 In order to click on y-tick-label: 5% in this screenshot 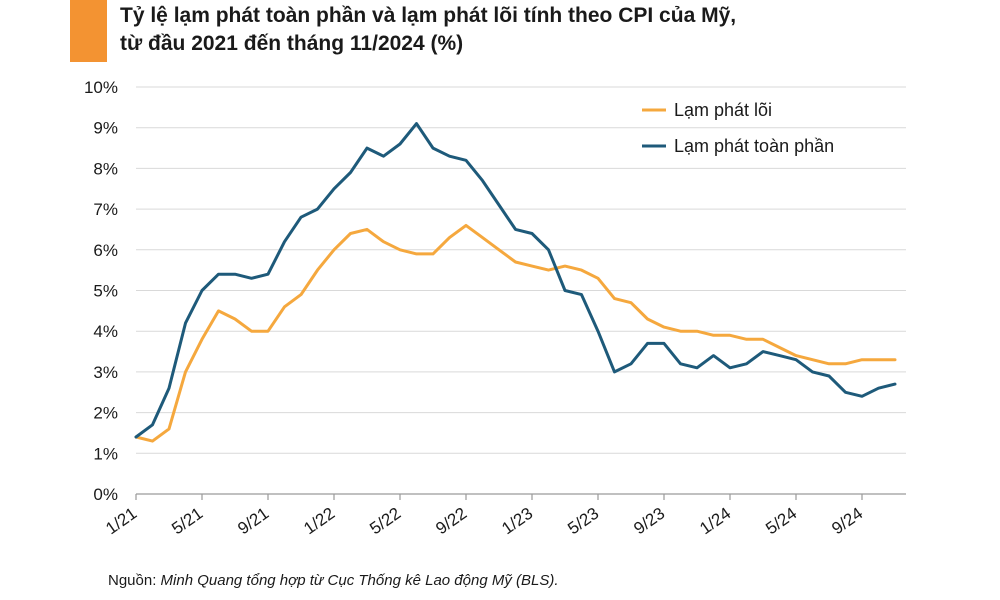, I will do `click(105, 291)`.